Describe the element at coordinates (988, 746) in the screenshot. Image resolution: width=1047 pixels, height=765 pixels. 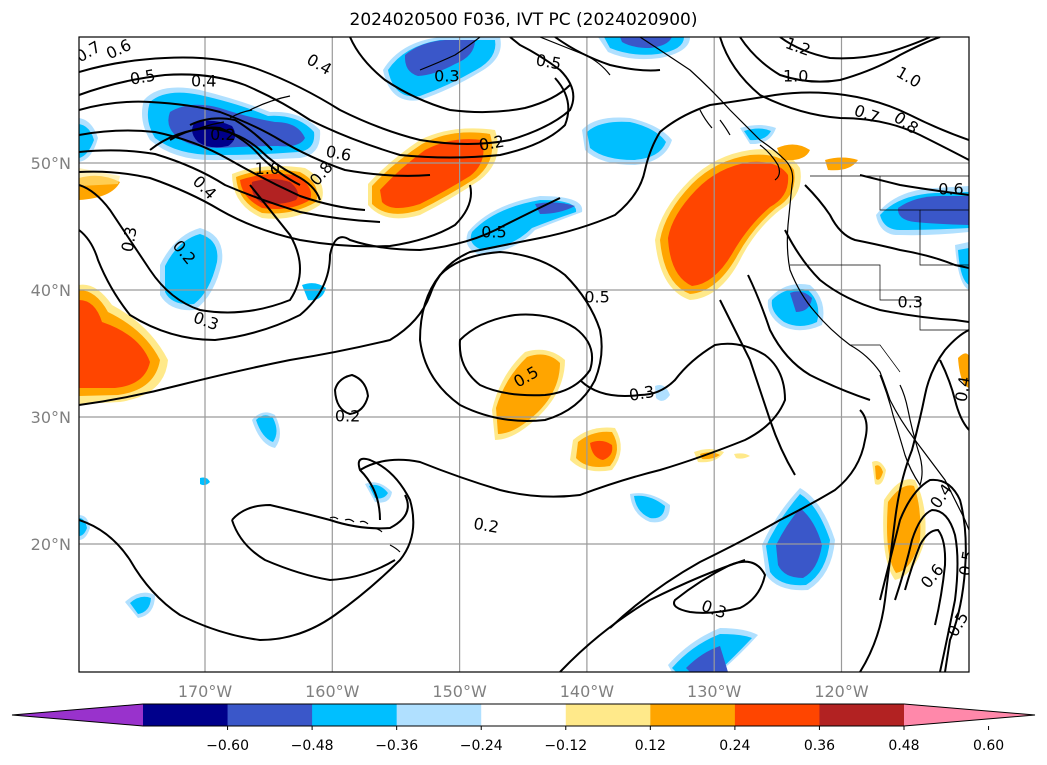
I see `colorbar-tick-label: 0.60` at that location.